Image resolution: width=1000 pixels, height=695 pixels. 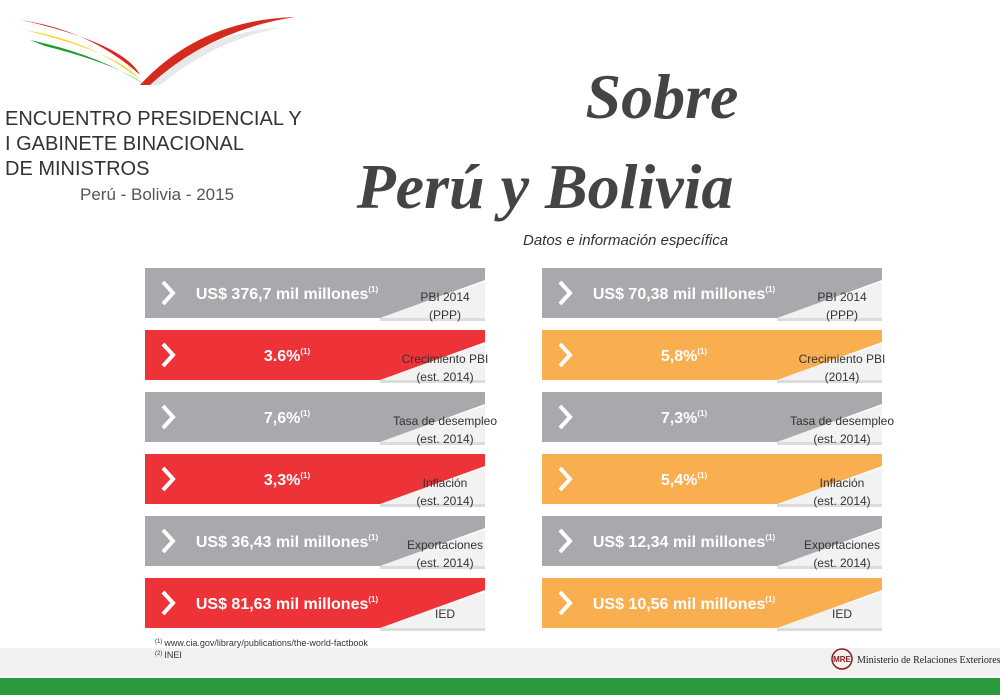 What do you see at coordinates (500, 686) in the screenshot?
I see `footer-stripe` at bounding box center [500, 686].